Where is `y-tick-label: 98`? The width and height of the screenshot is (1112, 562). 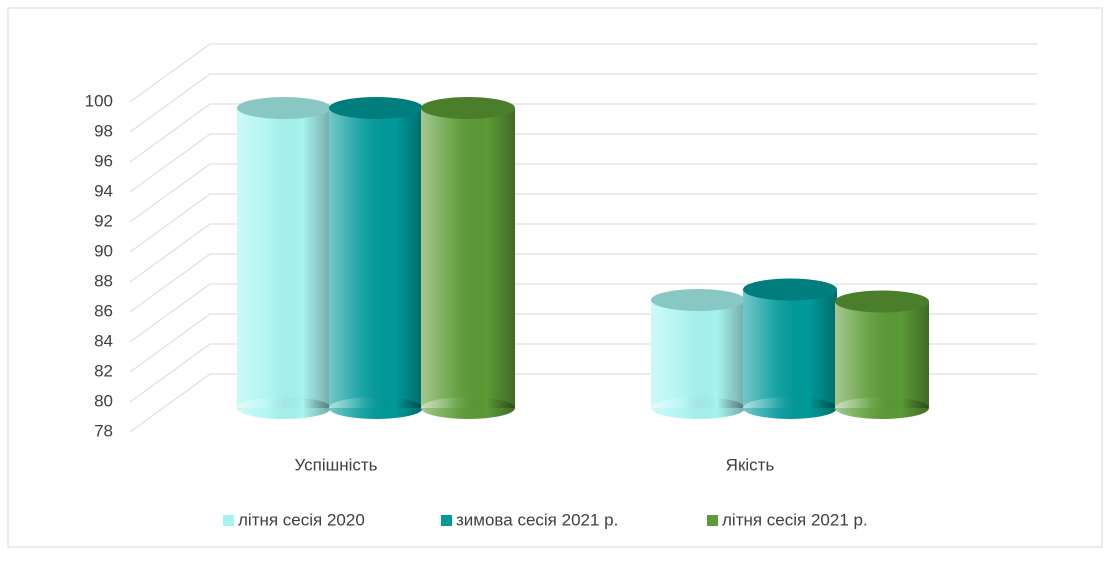 y-tick-label: 98 is located at coordinates (103, 130).